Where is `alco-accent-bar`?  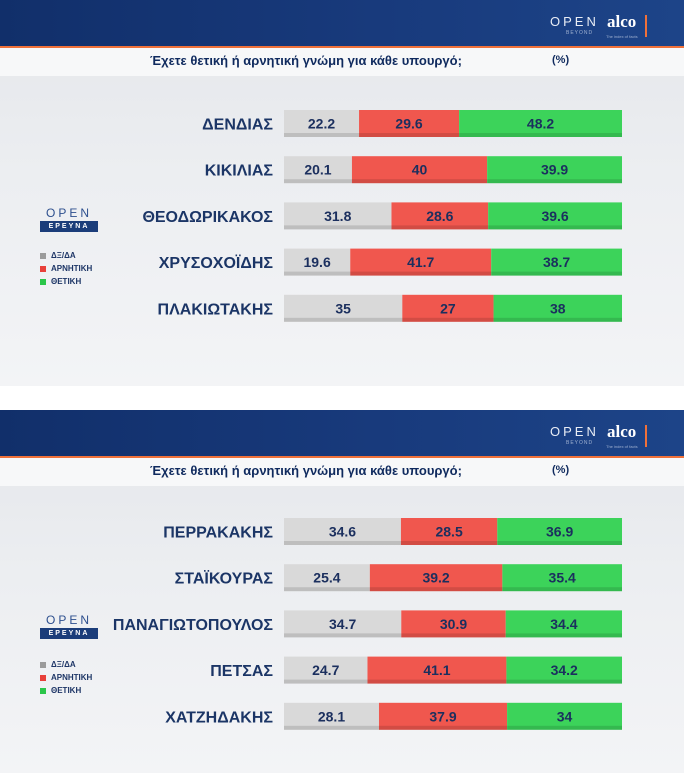
alco-accent-bar is located at coordinates (646, 26).